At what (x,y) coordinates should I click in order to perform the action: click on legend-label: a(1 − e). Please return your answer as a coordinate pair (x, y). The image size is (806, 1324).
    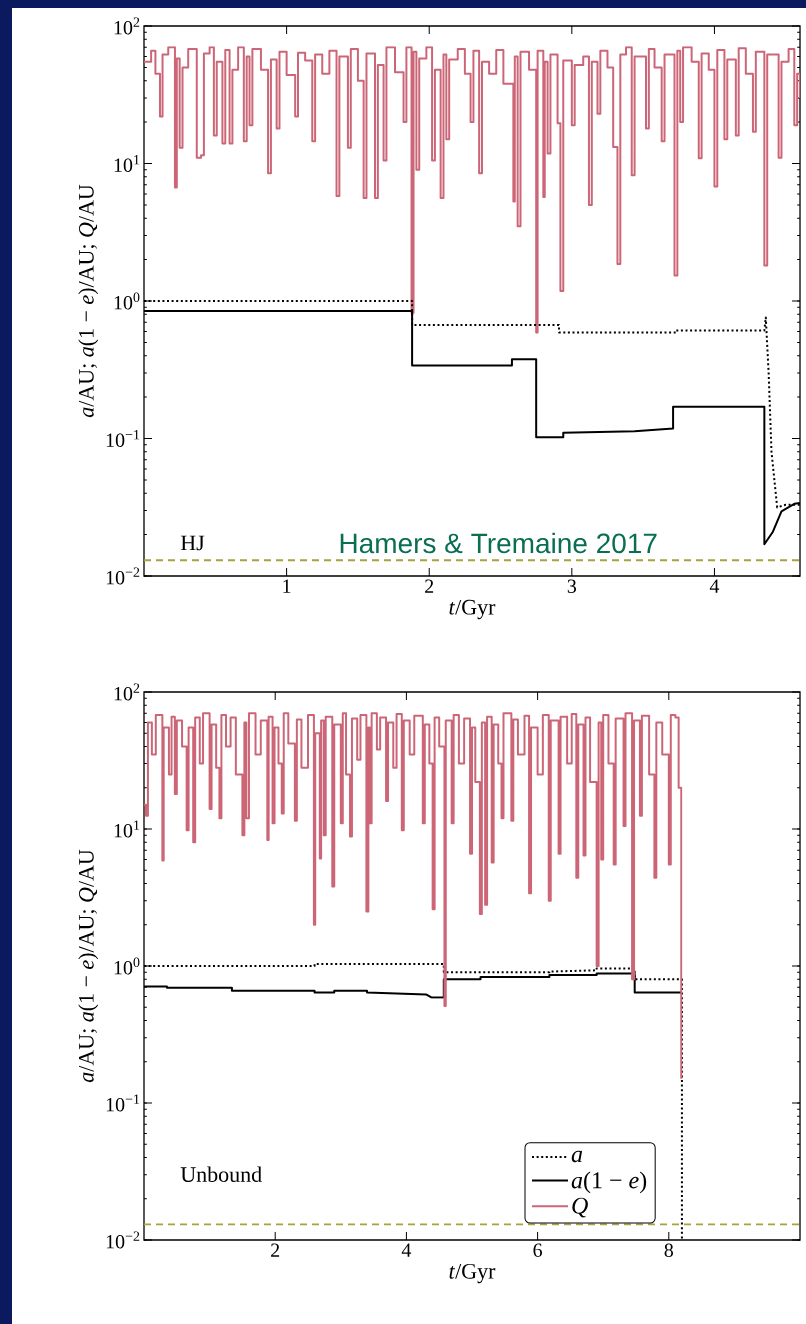
    Looking at the image, I should click on (609, 1182).